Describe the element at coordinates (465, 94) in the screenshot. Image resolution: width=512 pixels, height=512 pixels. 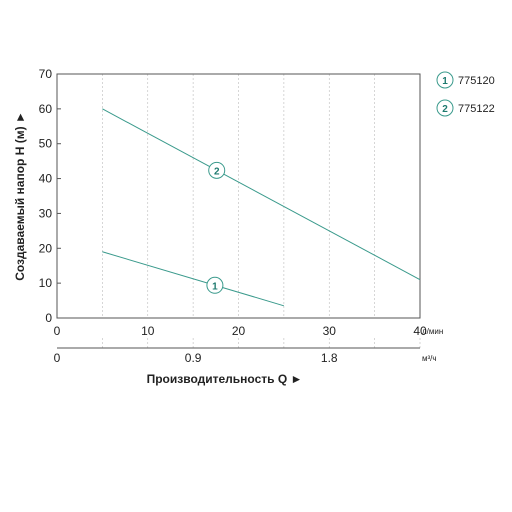
I see `legend: 1 775120 2 775122` at that location.